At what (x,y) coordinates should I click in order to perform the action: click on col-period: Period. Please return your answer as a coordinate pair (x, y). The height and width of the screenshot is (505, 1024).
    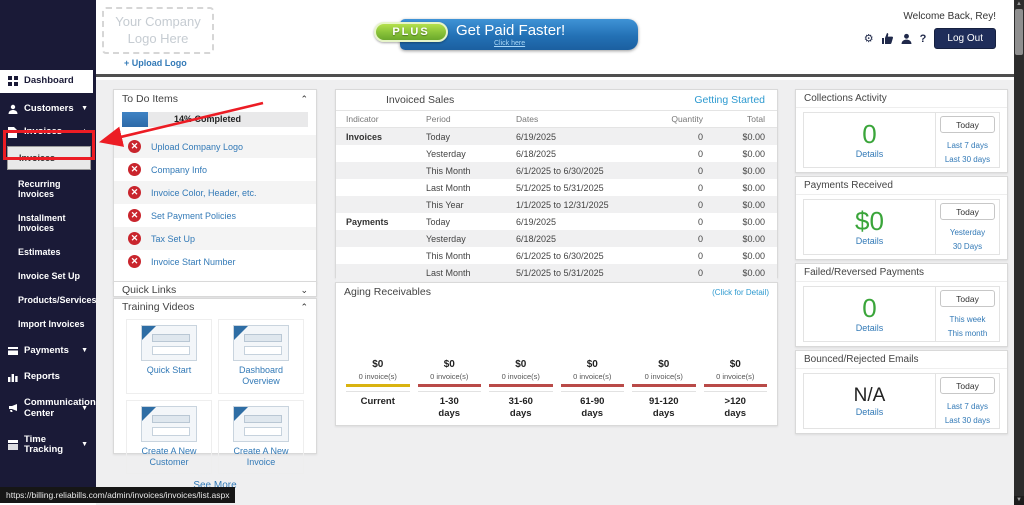
    Looking at the image, I should click on (438, 119).